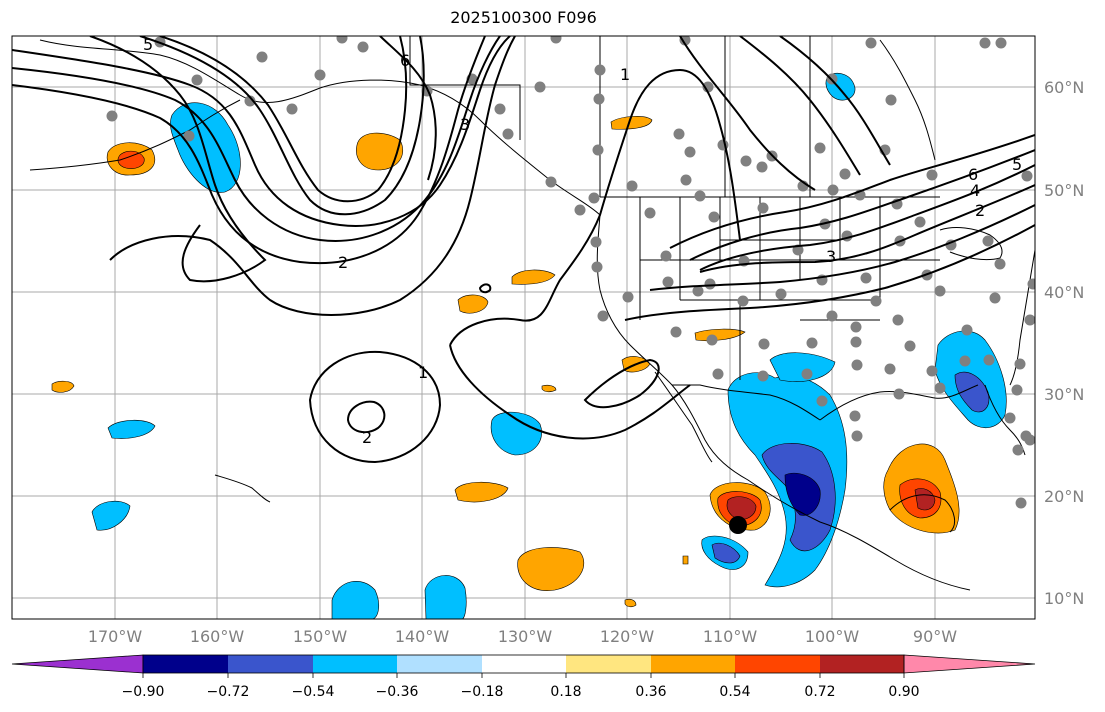 This screenshot has width=1105, height=712. Describe the element at coordinates (375, 407) in the screenshot. I see `contour-1-low-pressure` at that location.